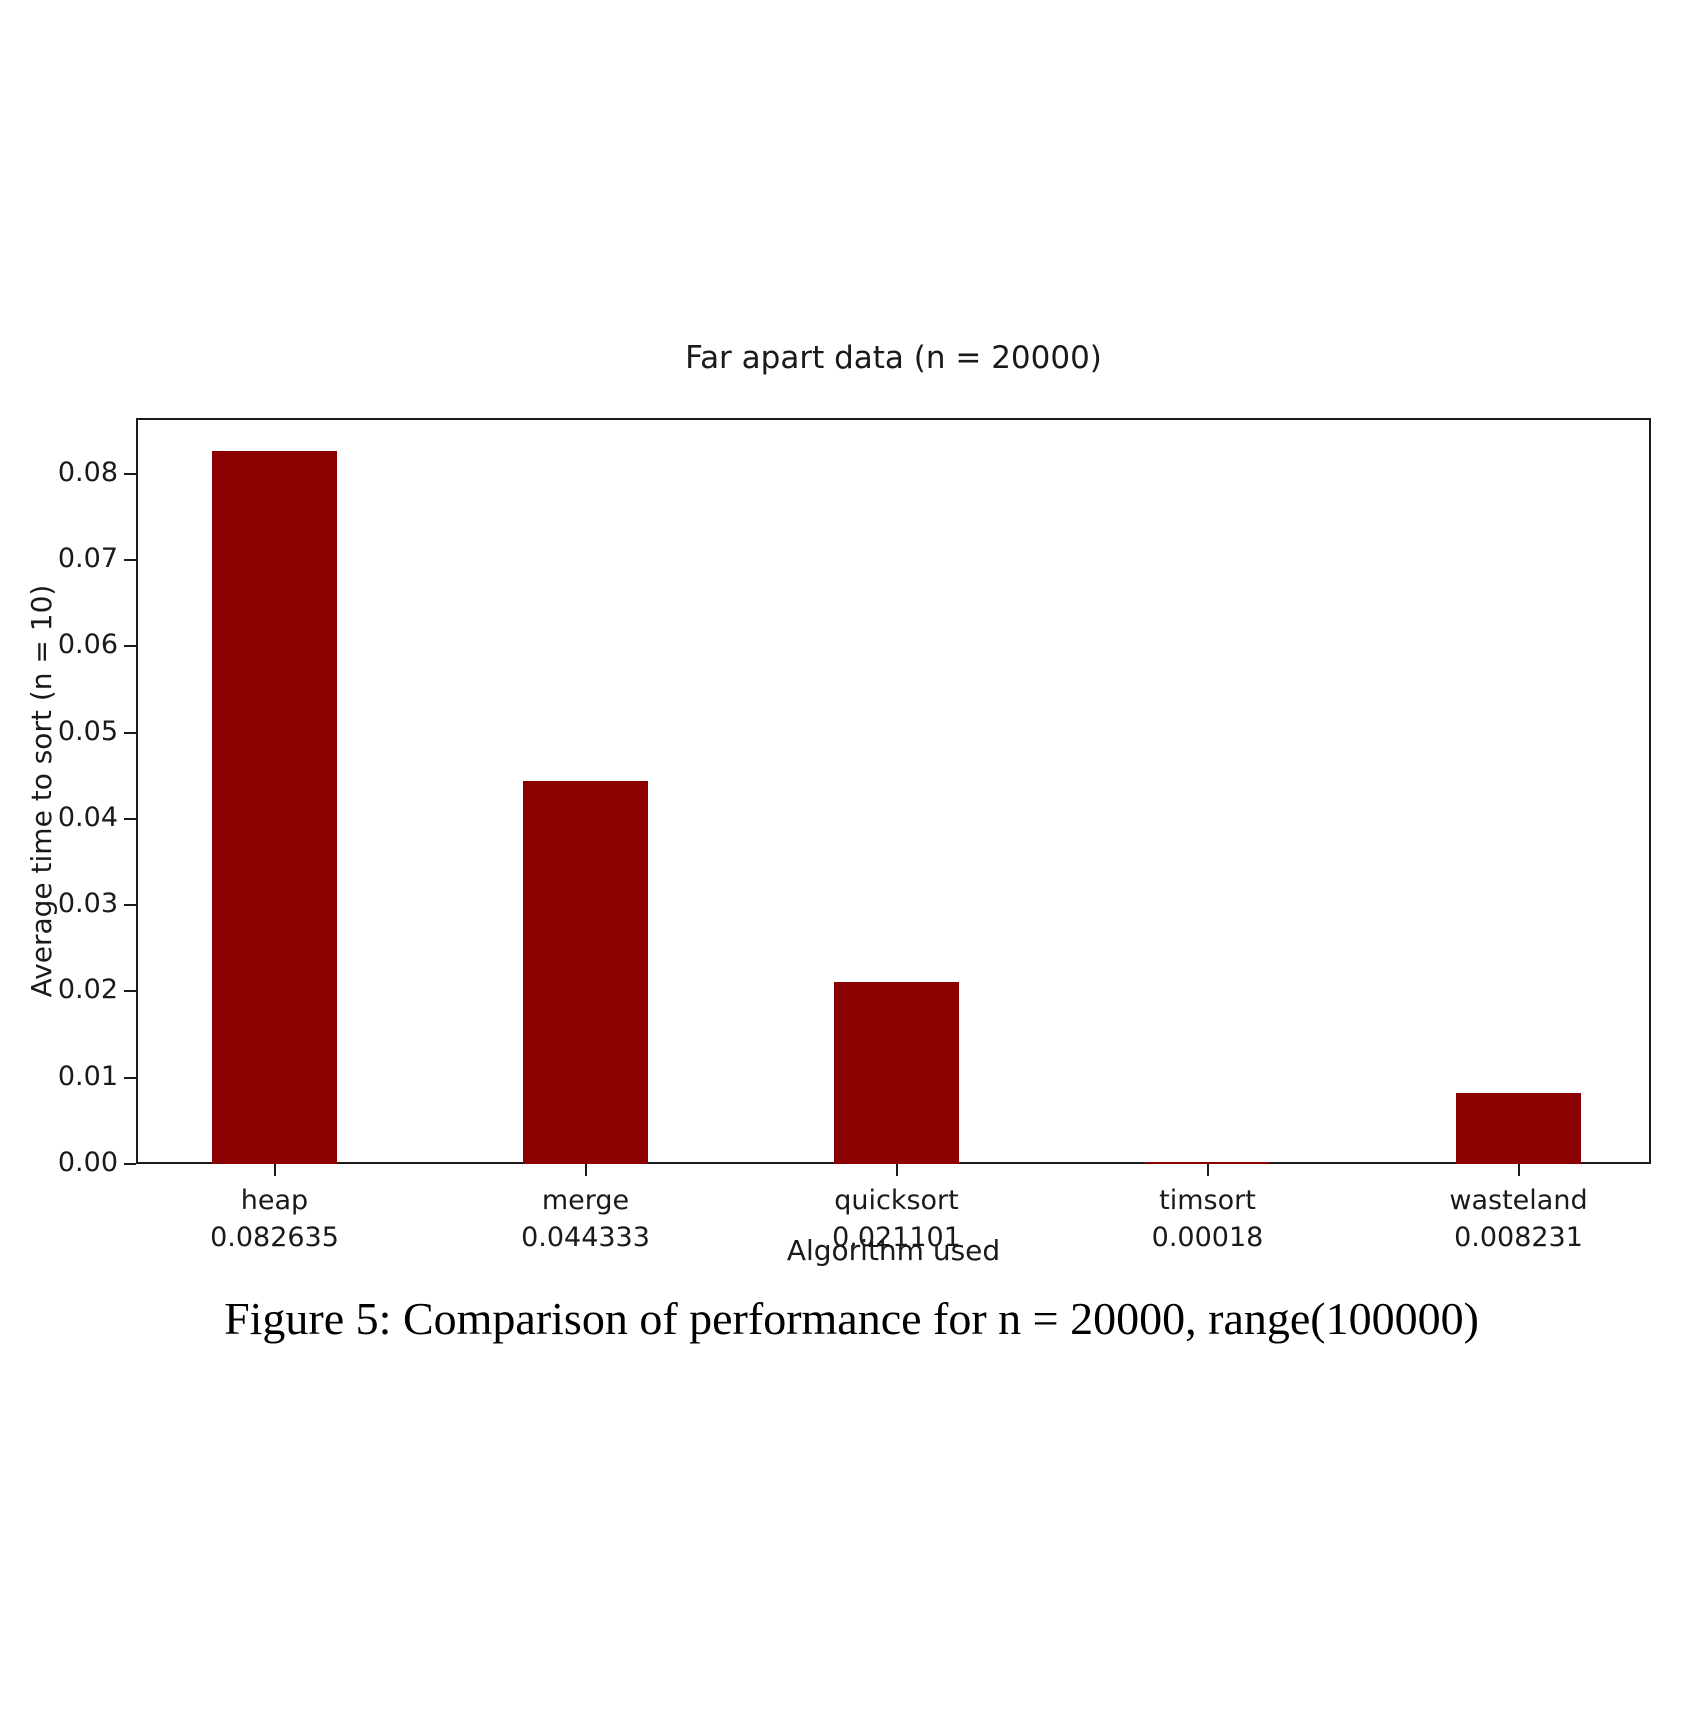 The image size is (1703, 1723). What do you see at coordinates (275, 1219) in the screenshot?
I see `x-tick-label: heap 0.082635` at bounding box center [275, 1219].